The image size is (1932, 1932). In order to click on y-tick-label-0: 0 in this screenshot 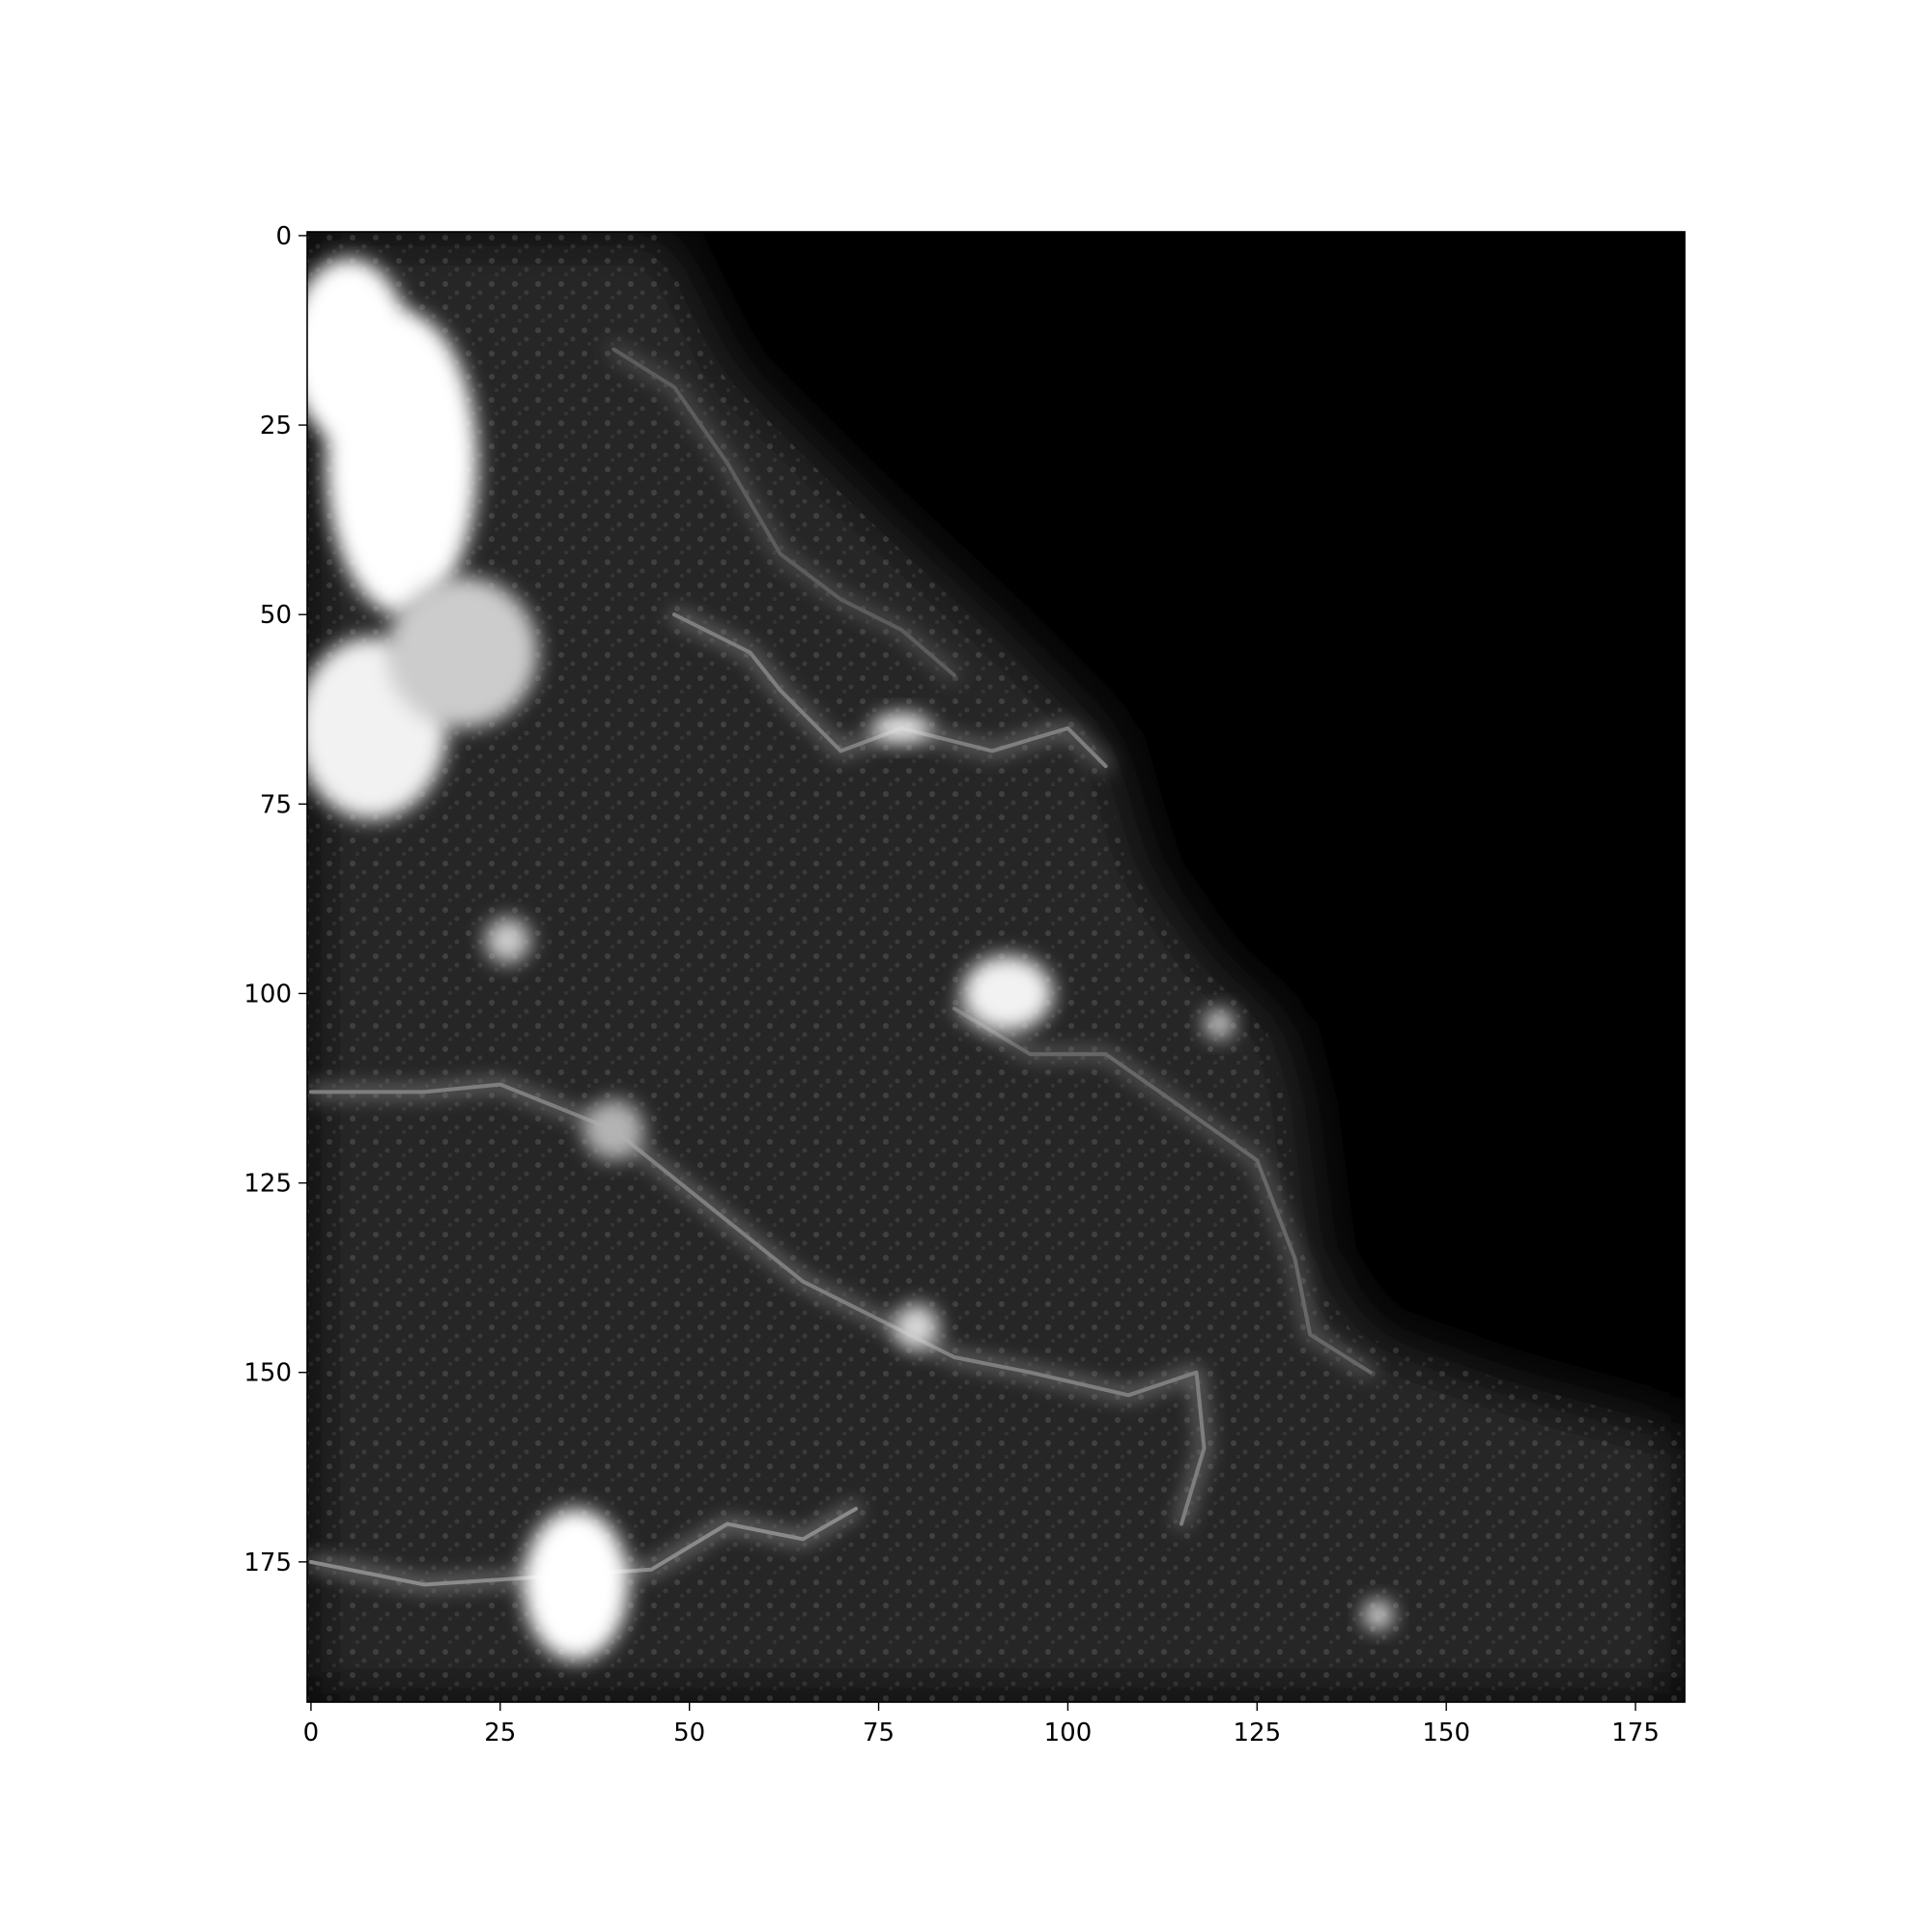, I will do `click(283, 236)`.